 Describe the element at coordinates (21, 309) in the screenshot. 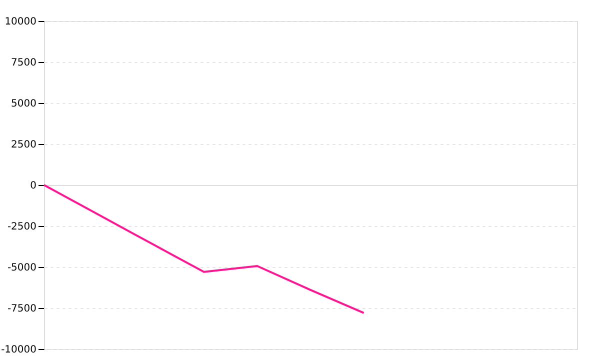

I see `y-tick-label: -7500` at that location.